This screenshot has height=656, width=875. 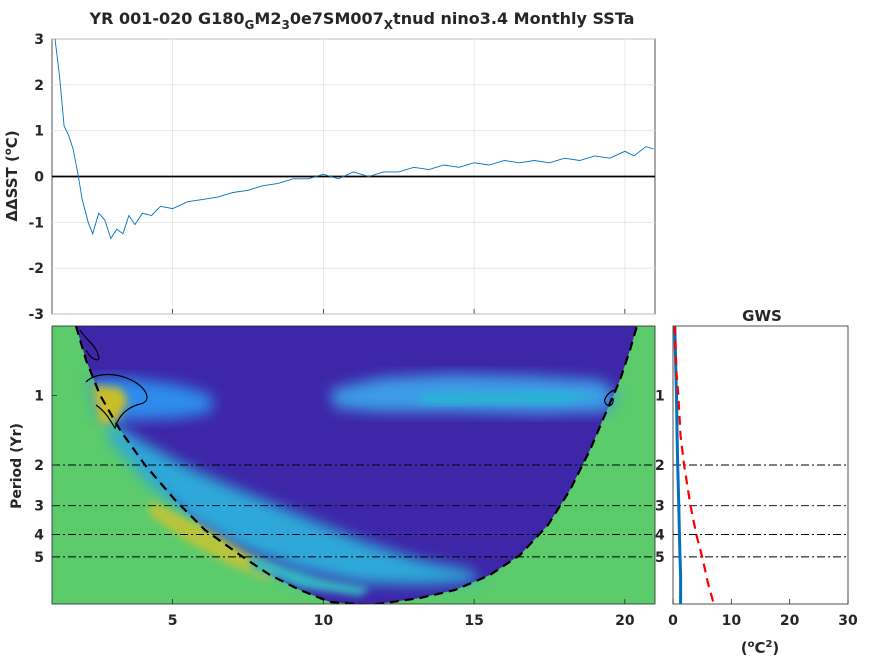 I want to click on gws-significance-line, so click(x=694, y=465).